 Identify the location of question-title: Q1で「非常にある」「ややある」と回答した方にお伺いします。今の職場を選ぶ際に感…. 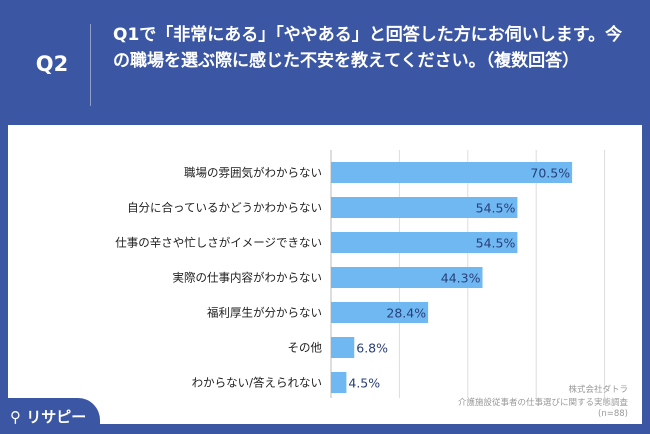
(368, 48).